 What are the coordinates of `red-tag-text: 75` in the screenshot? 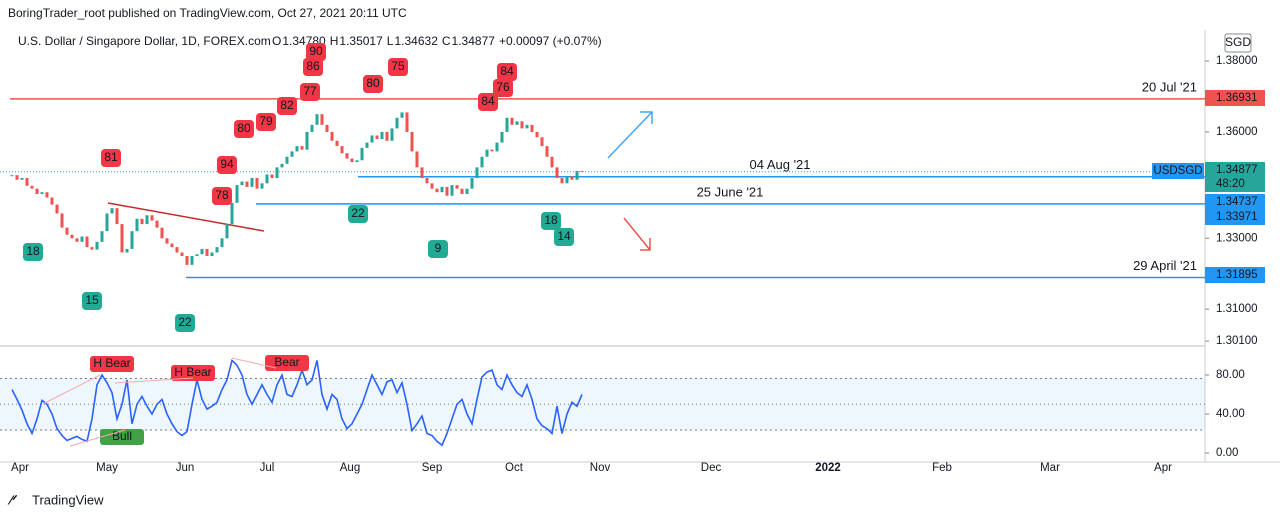 It's located at (398, 66).